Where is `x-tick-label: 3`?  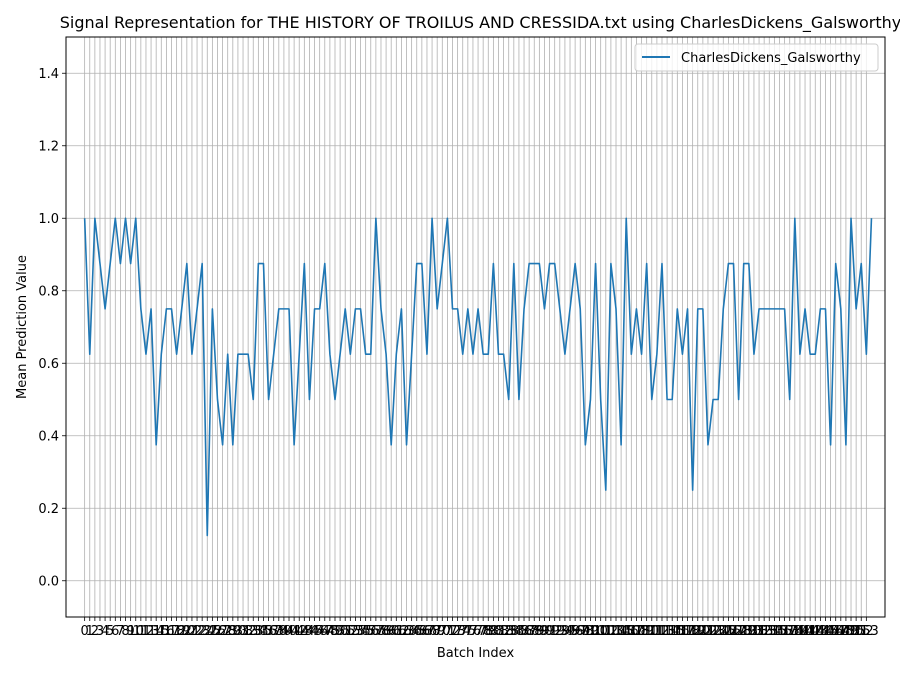 x-tick-label: 3 is located at coordinates (100, 631).